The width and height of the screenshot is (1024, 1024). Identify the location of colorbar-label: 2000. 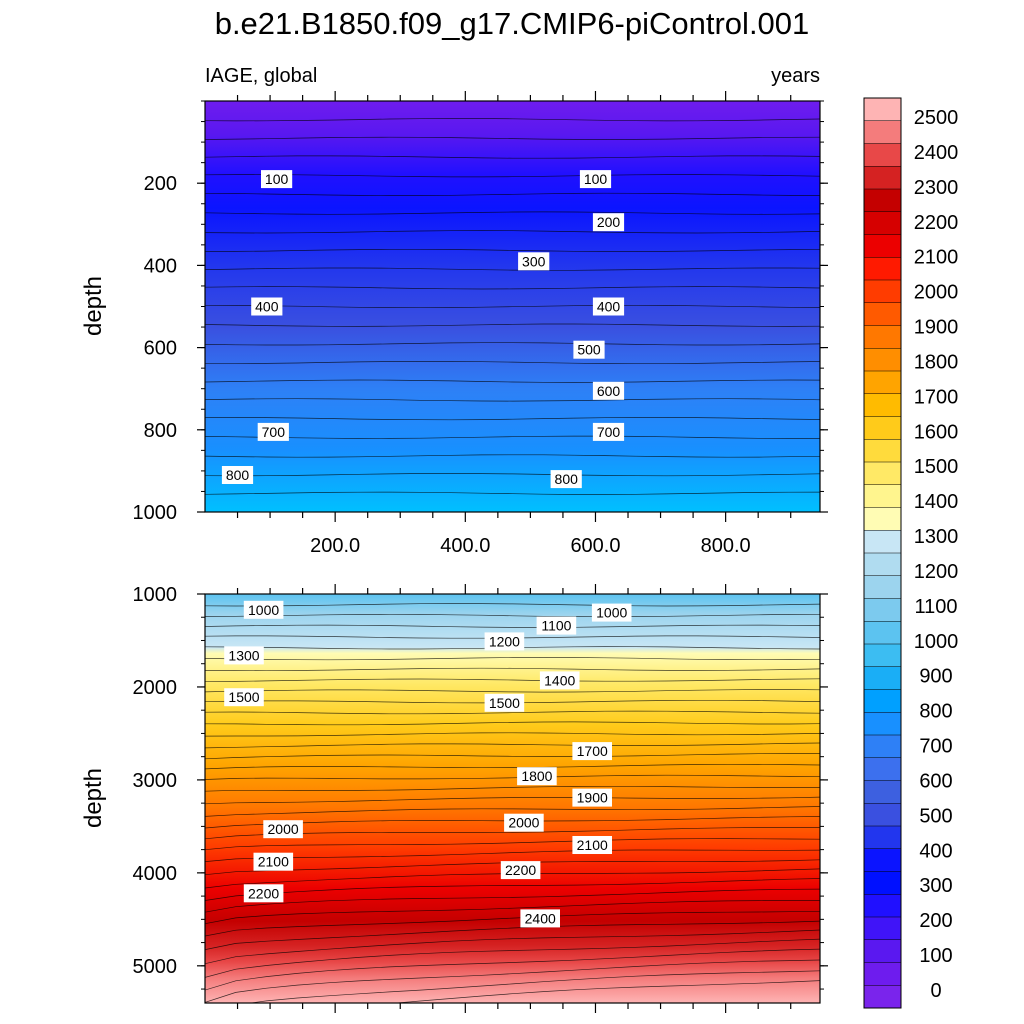
(936, 293).